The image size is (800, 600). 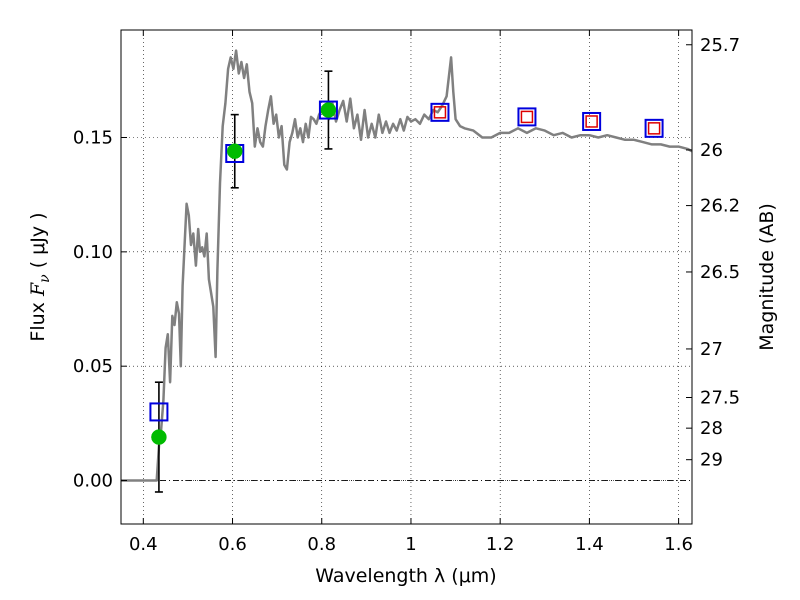 I want to click on x-tick-label: 1.2, so click(x=500, y=544).